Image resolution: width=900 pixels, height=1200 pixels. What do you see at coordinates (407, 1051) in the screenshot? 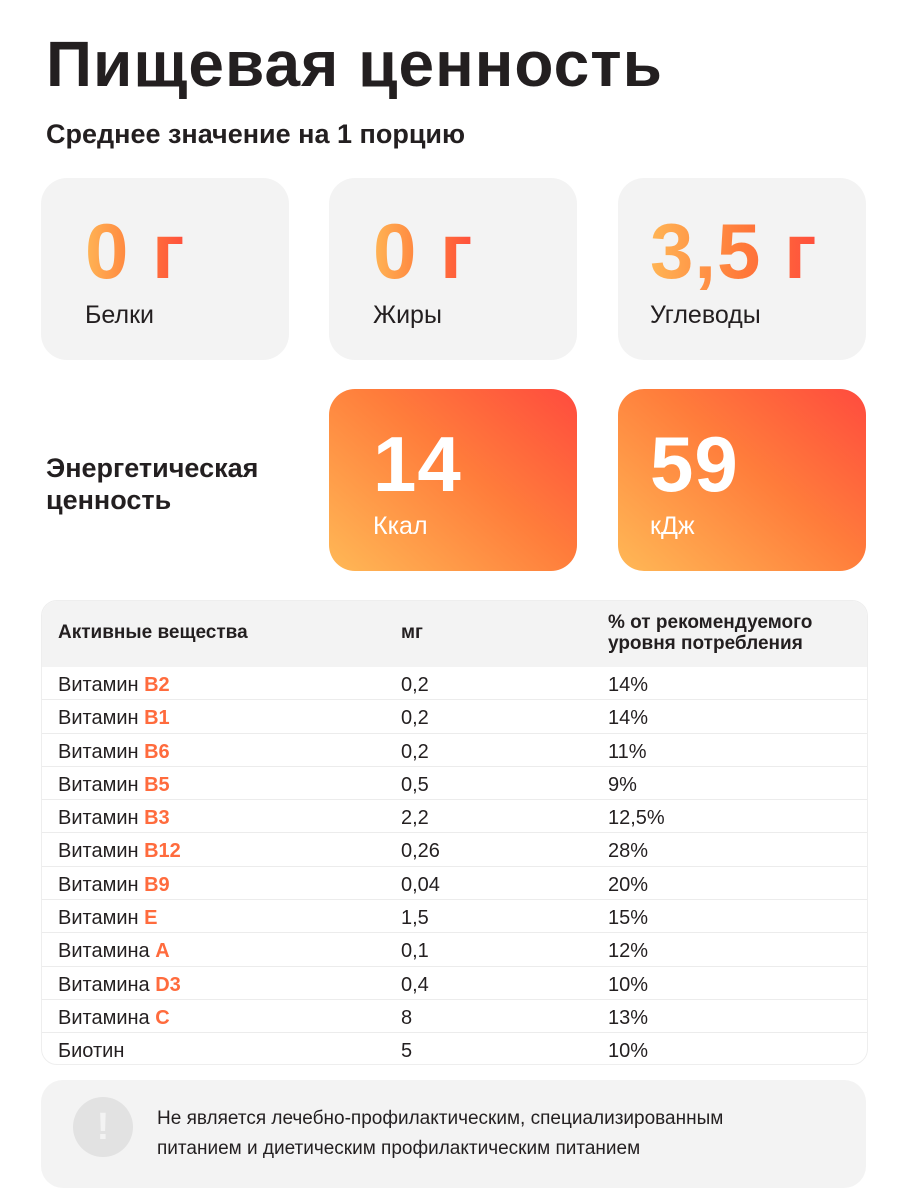
I see `nutrient-mg: 5` at bounding box center [407, 1051].